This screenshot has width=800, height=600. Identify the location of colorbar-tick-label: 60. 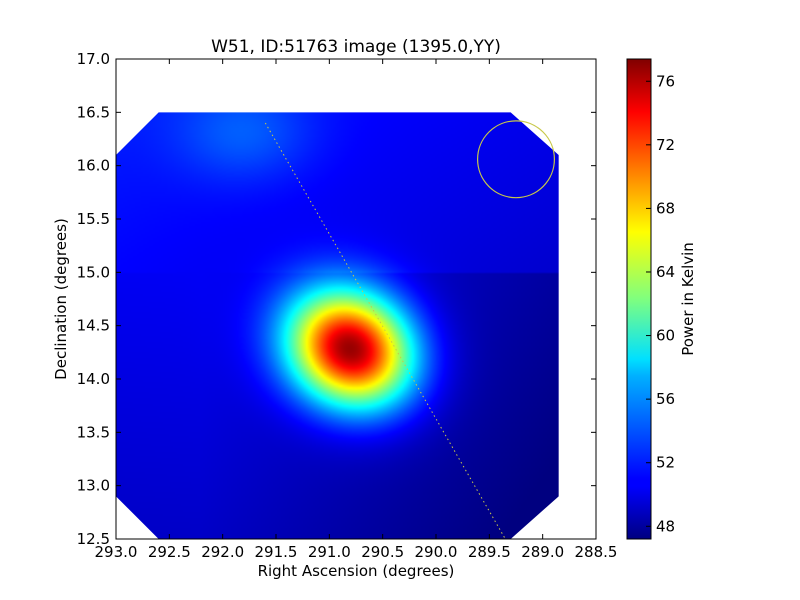
(665, 336).